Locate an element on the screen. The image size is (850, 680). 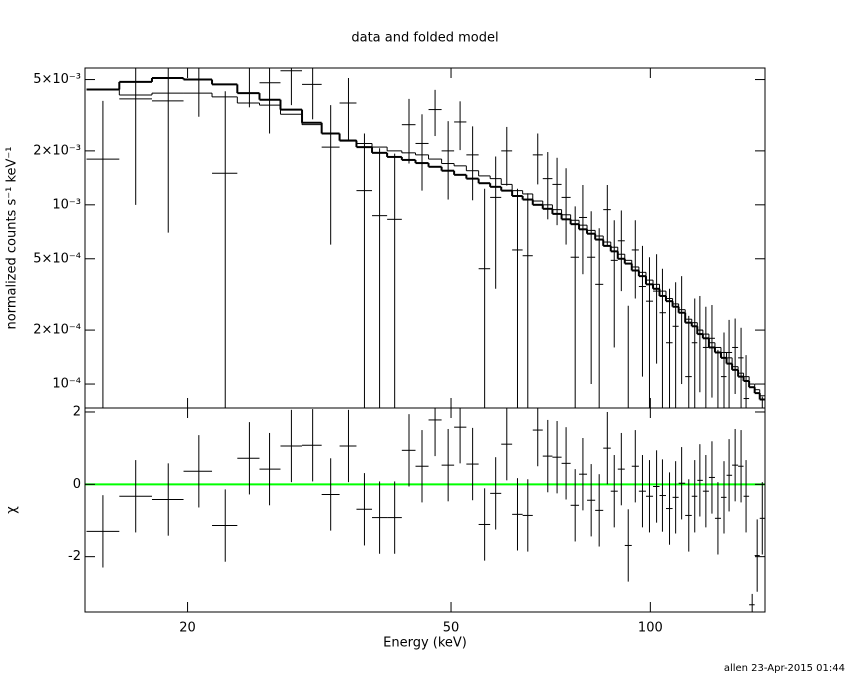
chart-title: data and folded model is located at coordinates (424, 38).